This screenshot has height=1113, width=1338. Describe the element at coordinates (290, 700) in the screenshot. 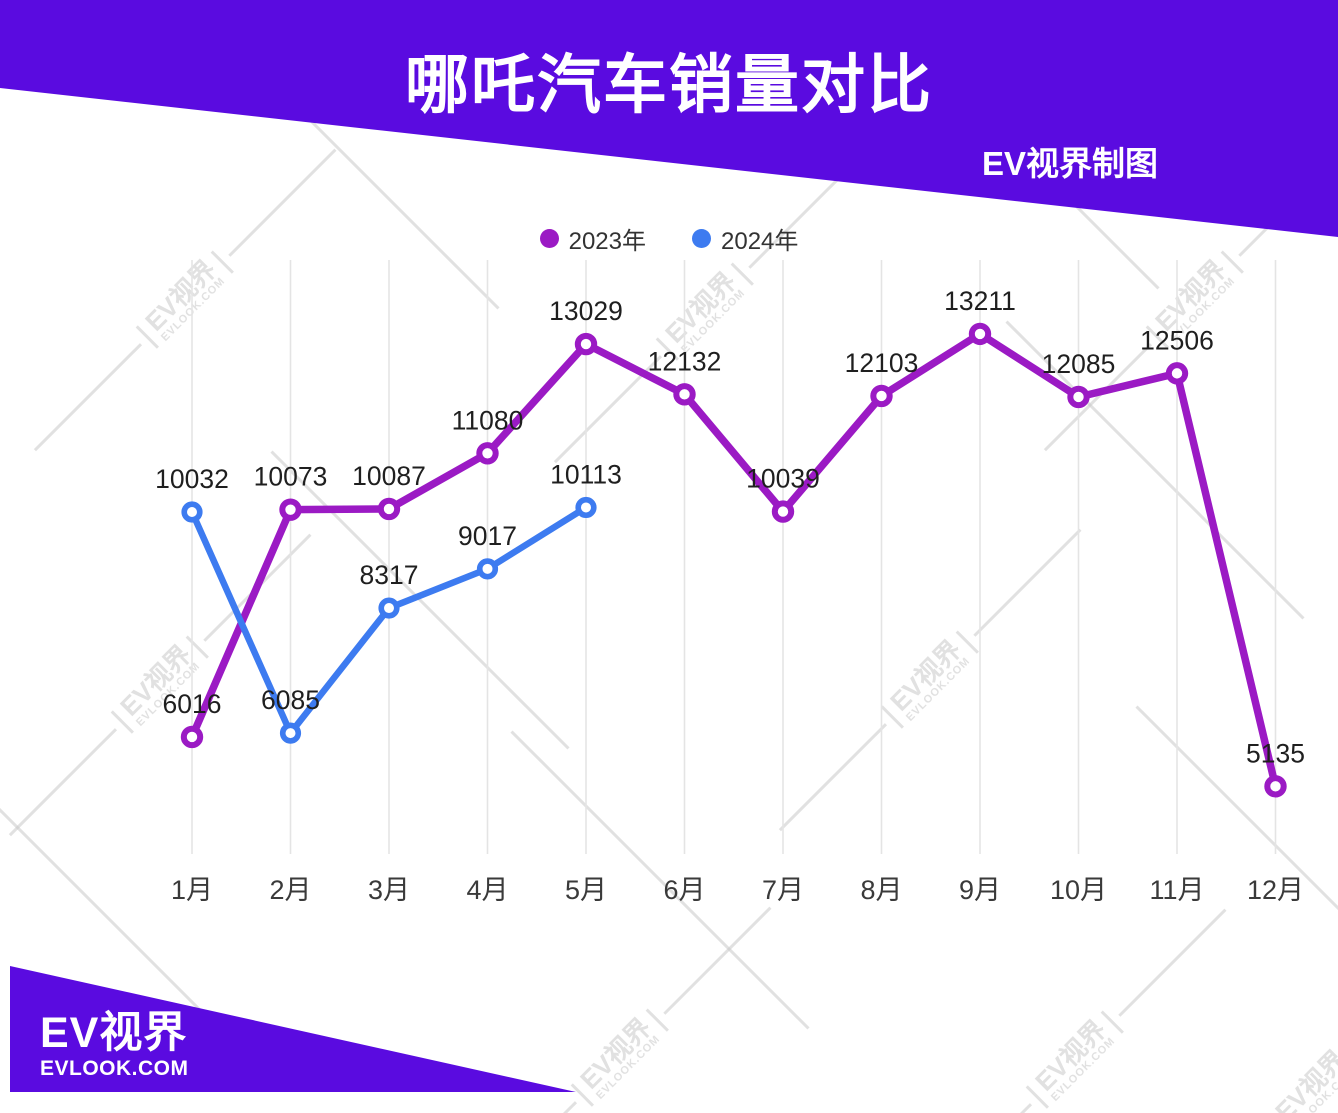

I see `data-label: 6085` at that location.